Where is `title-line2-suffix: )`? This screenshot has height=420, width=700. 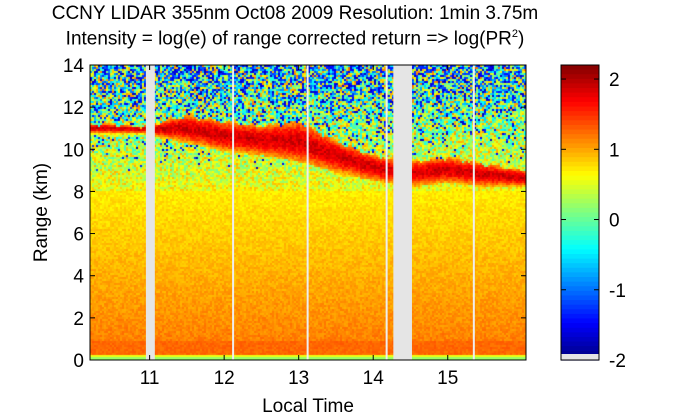
title-line2-suffix: ) is located at coordinates (521, 39).